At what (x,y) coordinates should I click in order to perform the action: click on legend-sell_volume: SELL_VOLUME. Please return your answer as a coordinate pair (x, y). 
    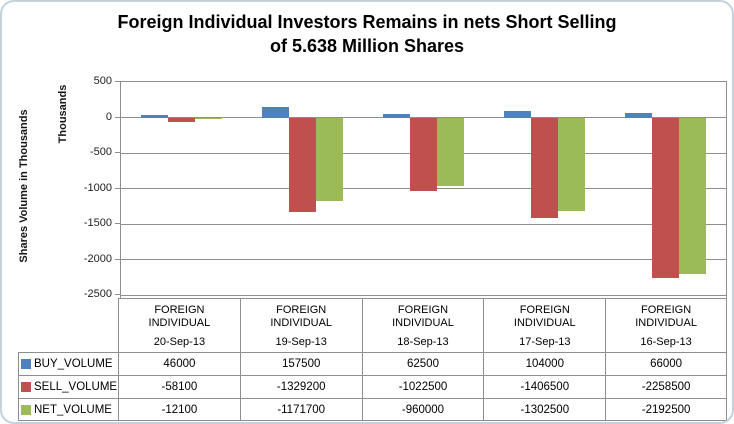
    Looking at the image, I should click on (68, 386).